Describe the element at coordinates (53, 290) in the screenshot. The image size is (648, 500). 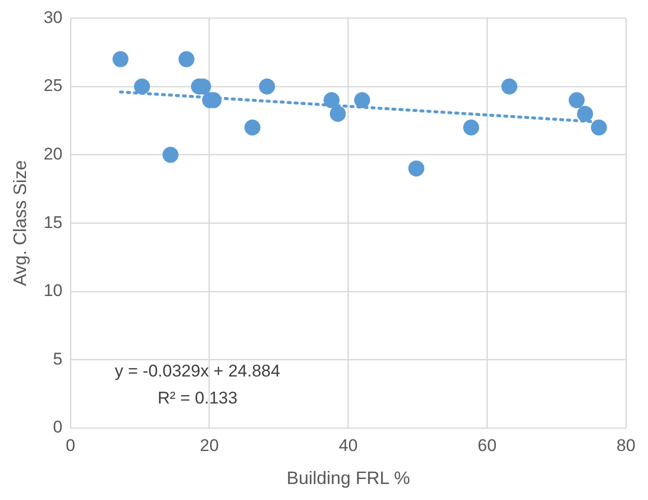
I see `y-tick-label: 10` at that location.